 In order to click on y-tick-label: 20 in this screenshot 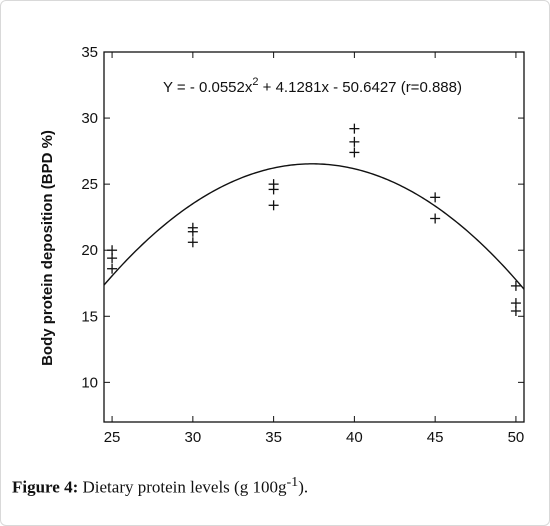, I will do `click(89, 250)`.